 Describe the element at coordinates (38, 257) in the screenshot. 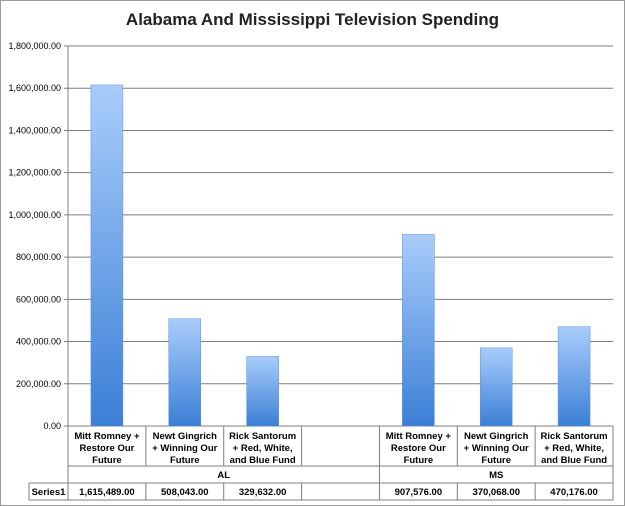

I see `y-tick-label: 800,000.00` at that location.